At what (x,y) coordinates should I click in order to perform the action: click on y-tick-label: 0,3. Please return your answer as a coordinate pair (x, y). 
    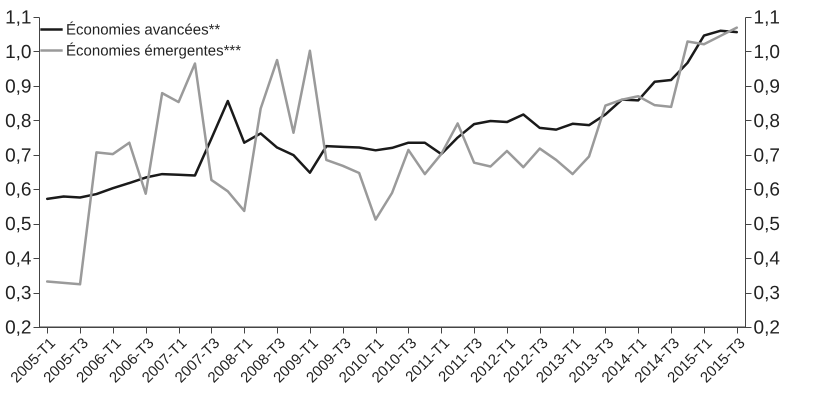
    Looking at the image, I should click on (18, 293).